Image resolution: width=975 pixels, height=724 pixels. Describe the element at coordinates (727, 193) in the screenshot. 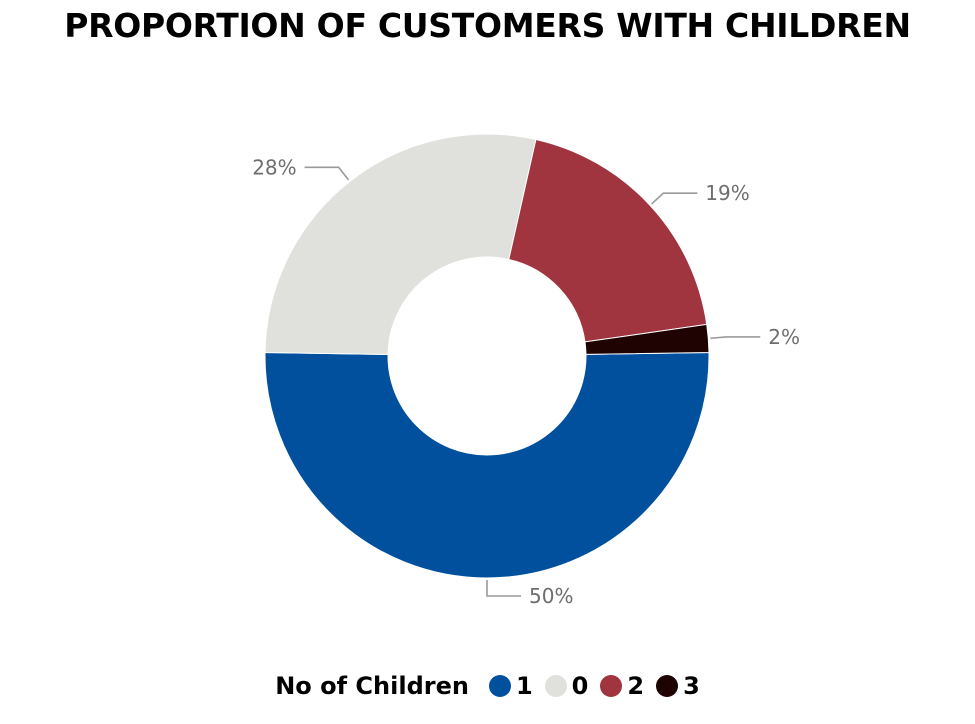

I see `data-label-2: 19%` at that location.